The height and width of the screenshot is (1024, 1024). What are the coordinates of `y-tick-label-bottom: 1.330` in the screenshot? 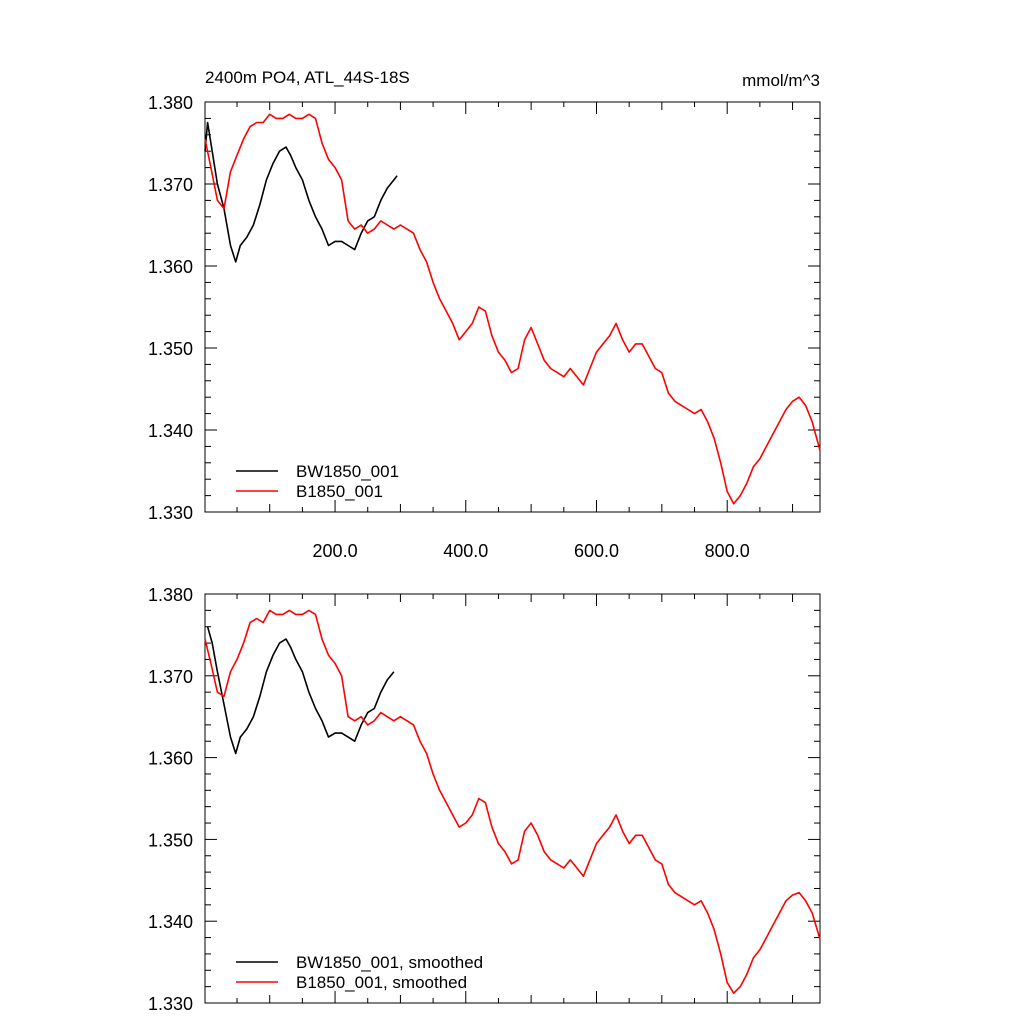 It's located at (170, 1004).